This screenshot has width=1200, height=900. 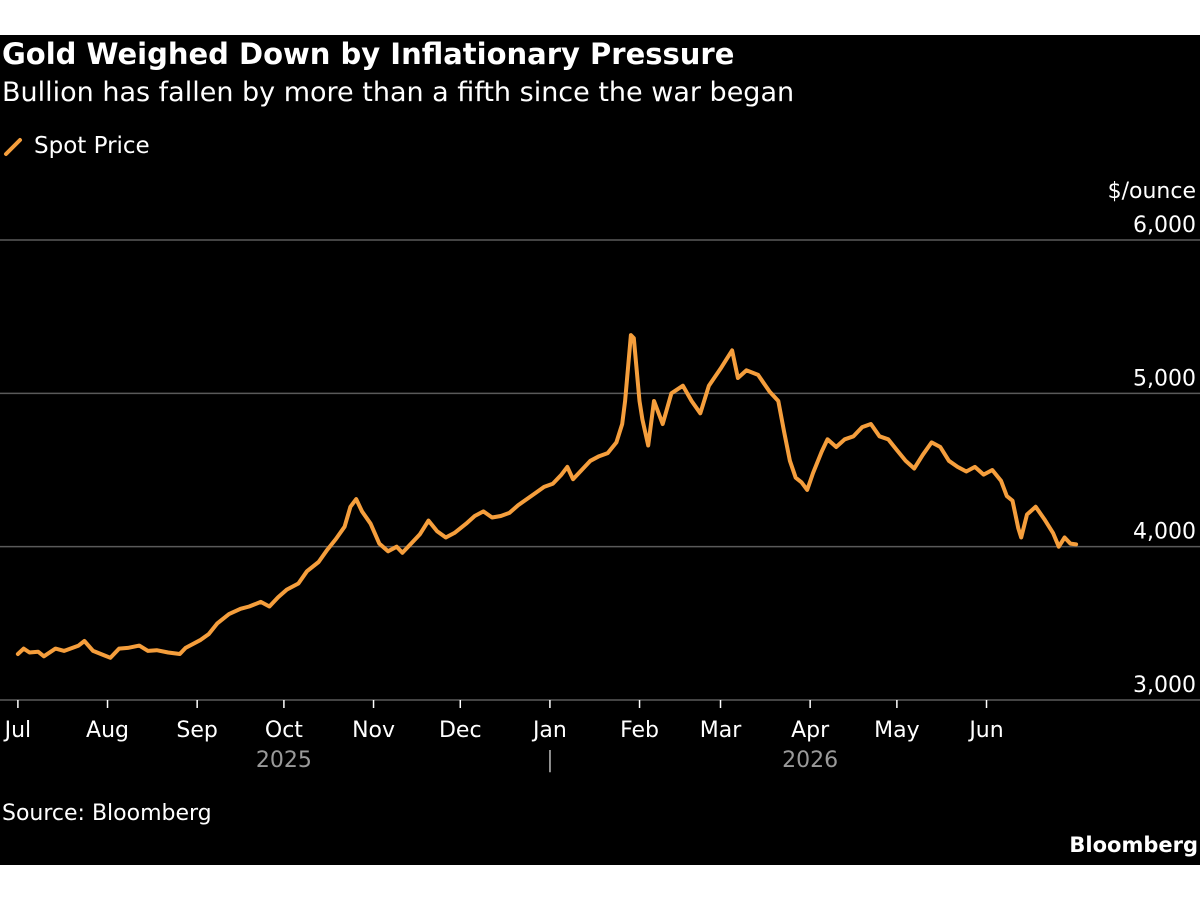 I want to click on brand-logo: Bloomberg, so click(x=1133, y=845).